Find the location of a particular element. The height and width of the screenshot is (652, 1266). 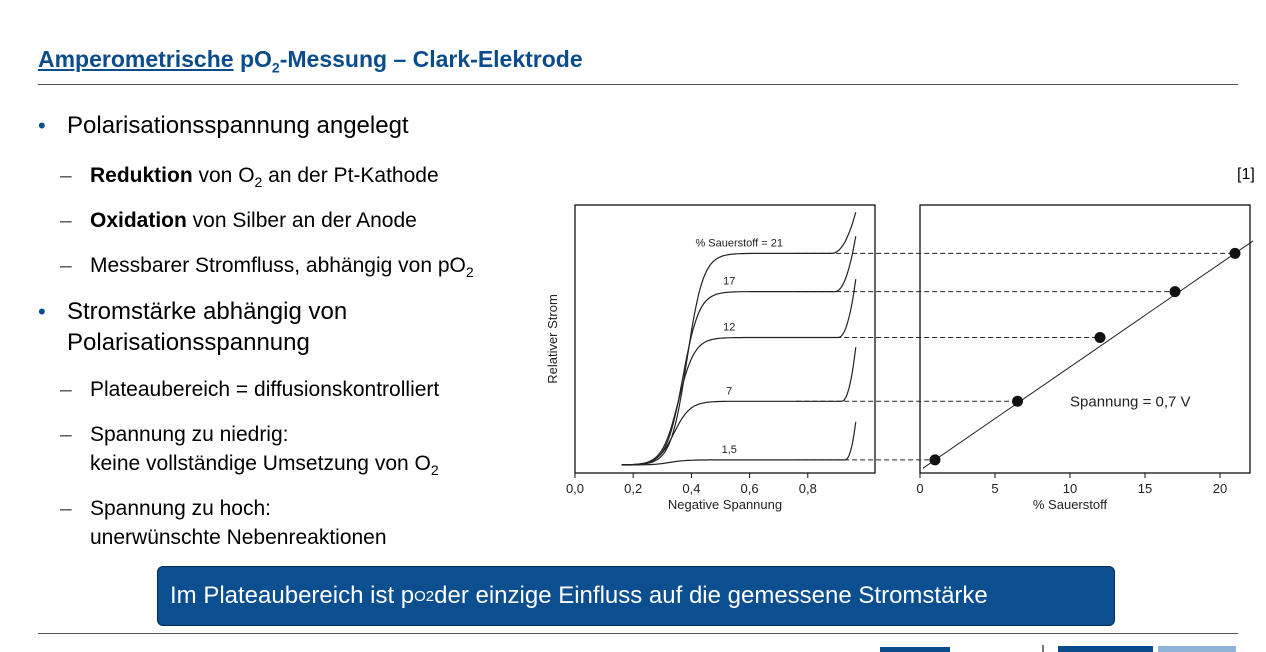

x-tick-label: 0,2 is located at coordinates (633, 488).